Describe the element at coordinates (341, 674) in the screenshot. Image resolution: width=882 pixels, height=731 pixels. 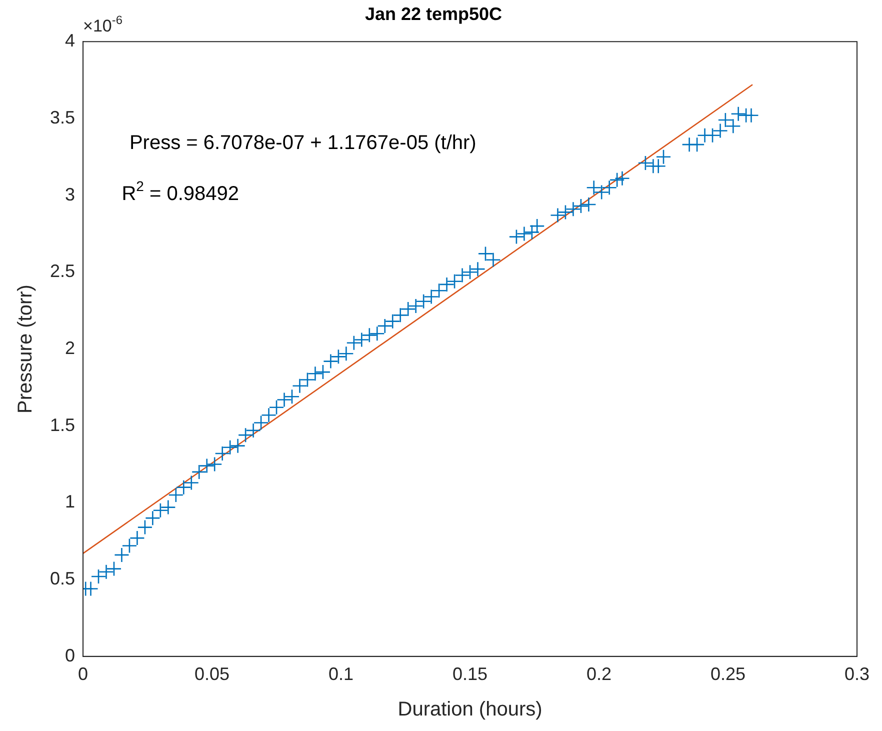
I see `x-tick-label: 0.1` at that location.